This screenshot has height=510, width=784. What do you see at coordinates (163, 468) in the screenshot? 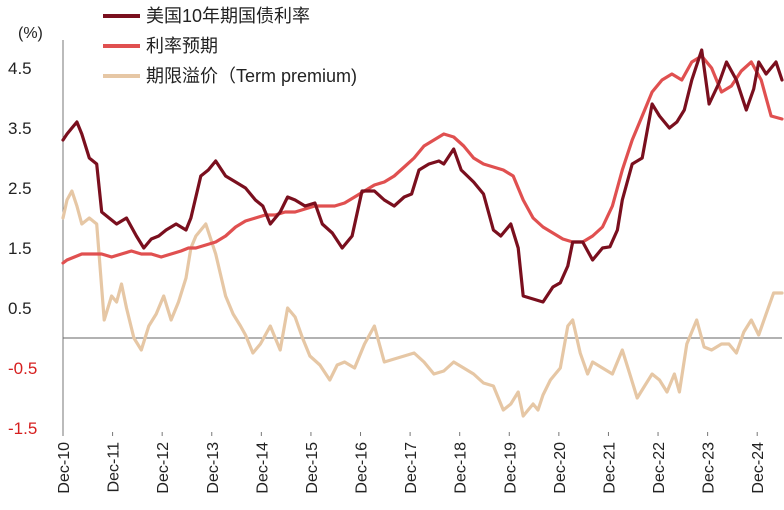
I see `x-tick-label: Dec-12` at bounding box center [163, 468].